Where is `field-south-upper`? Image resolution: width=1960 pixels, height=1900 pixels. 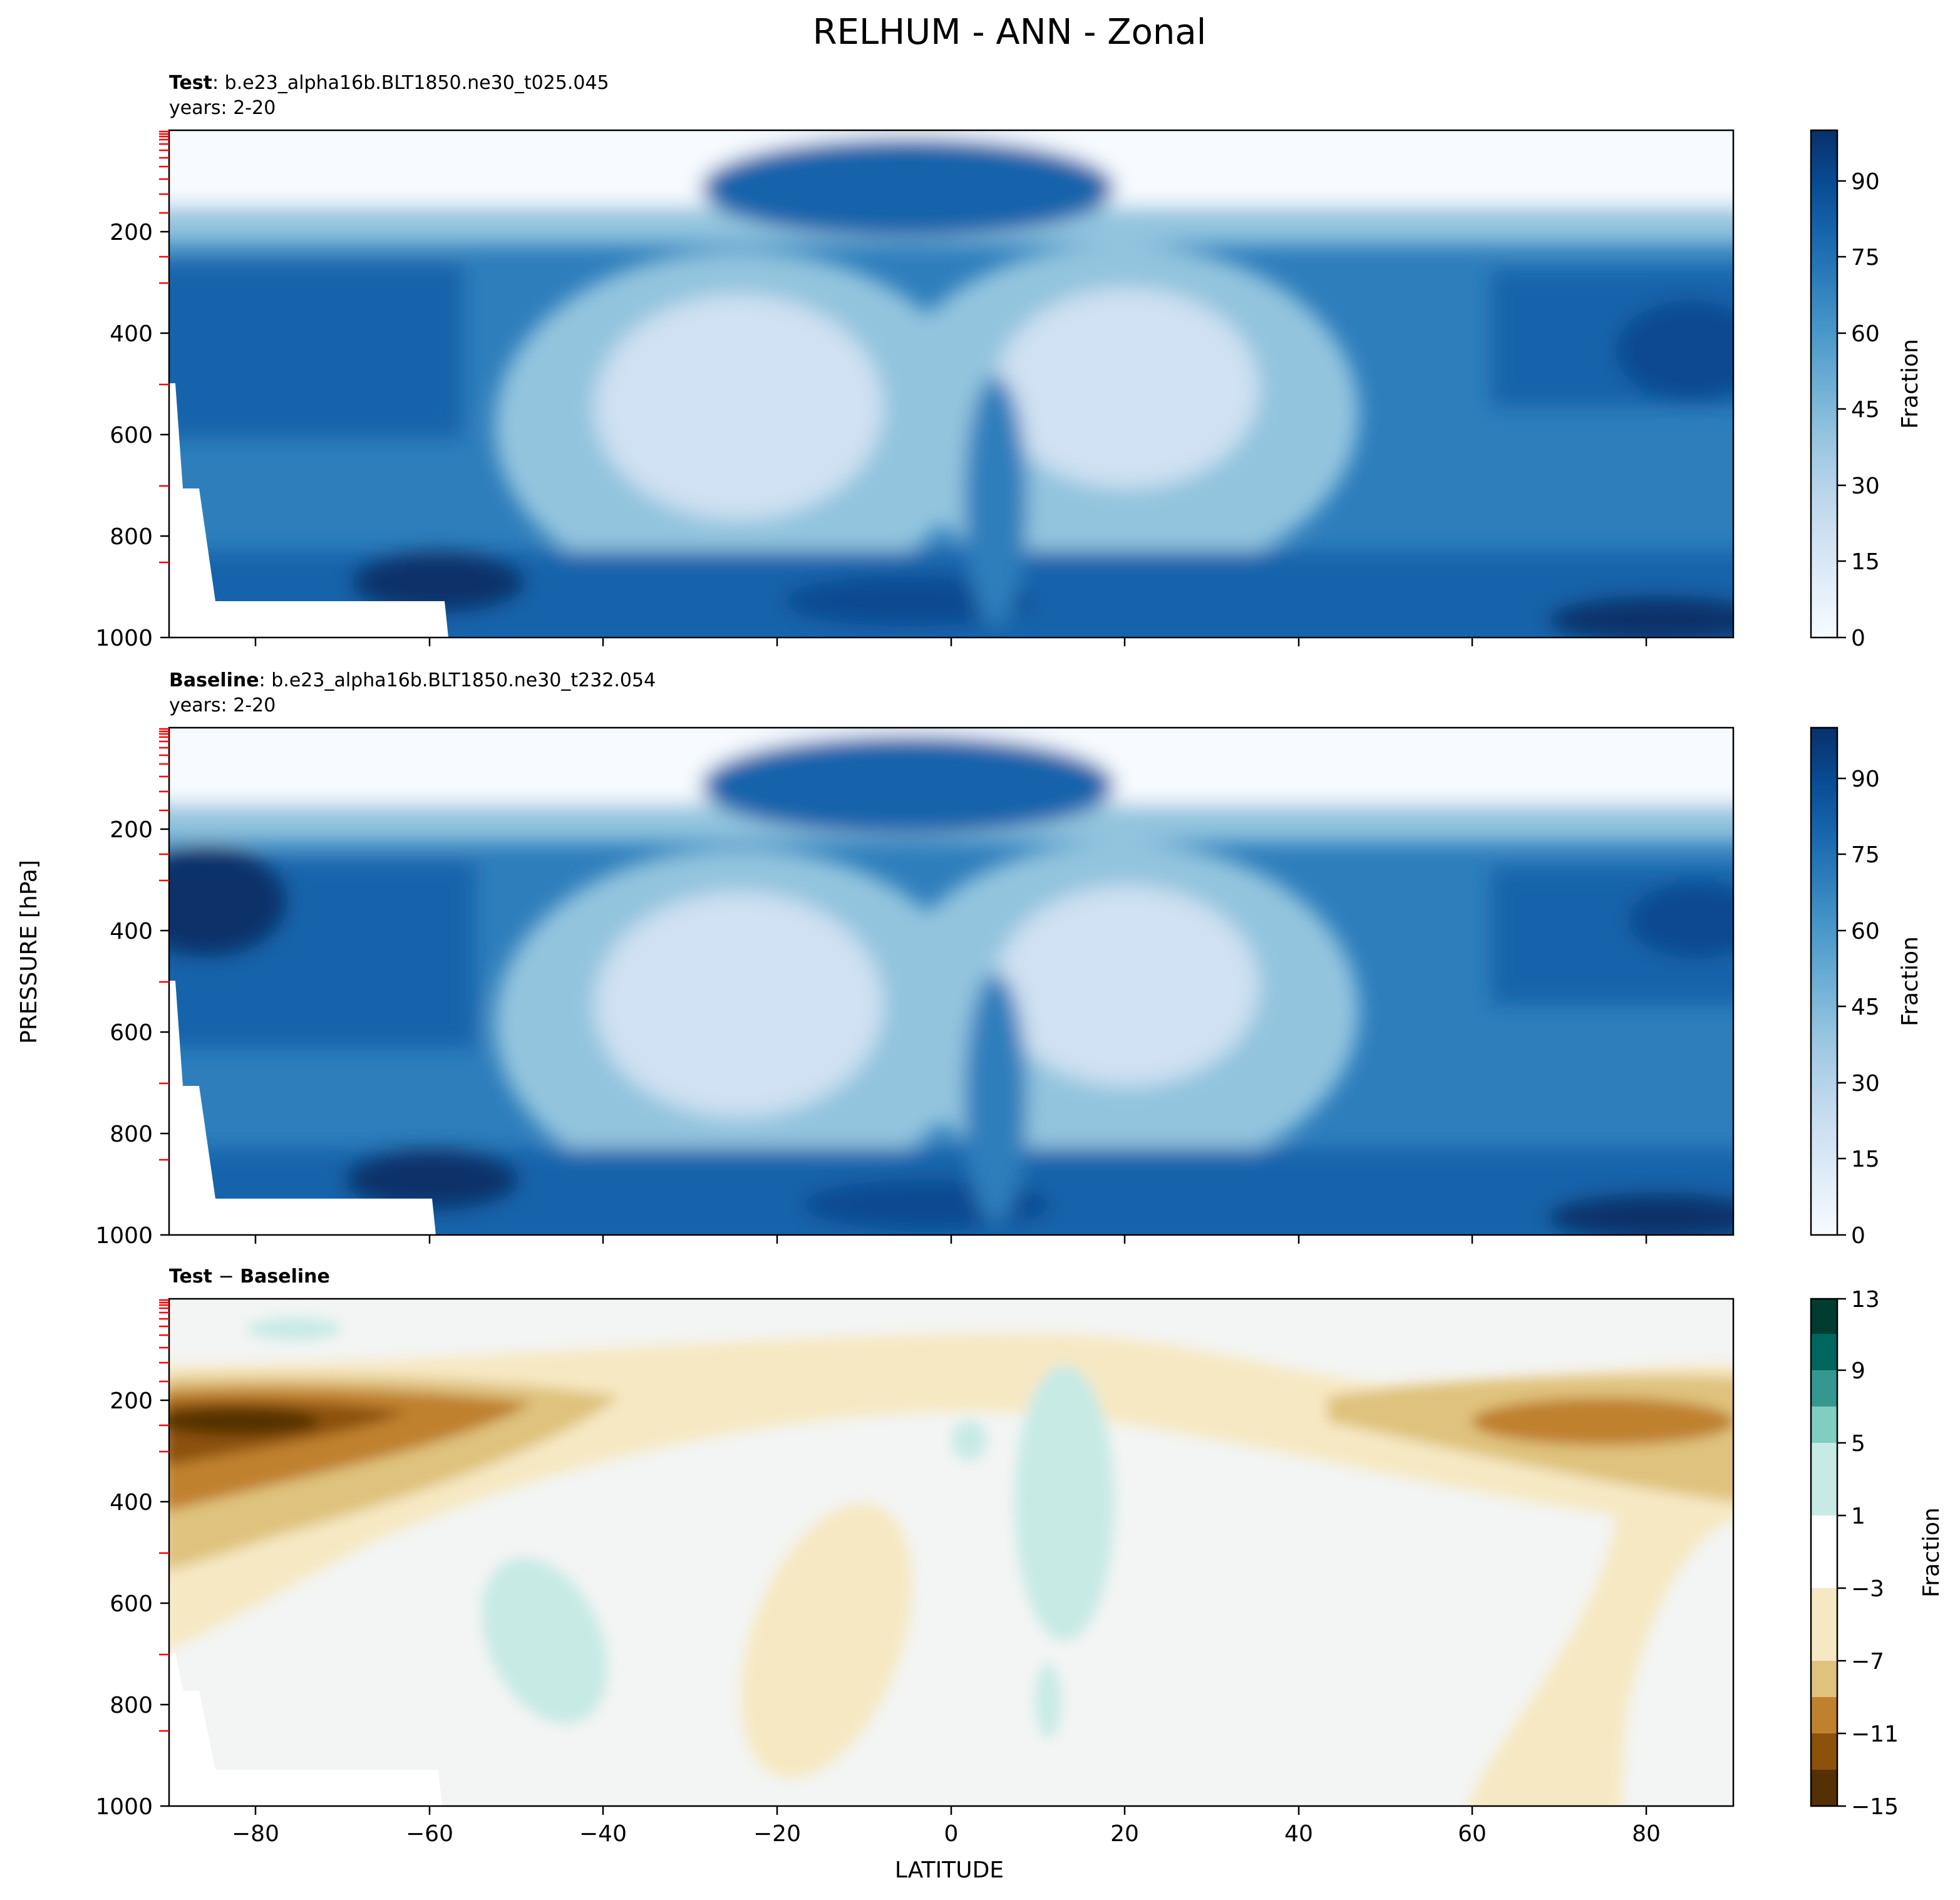
field-south-upper is located at coordinates (316, 350).